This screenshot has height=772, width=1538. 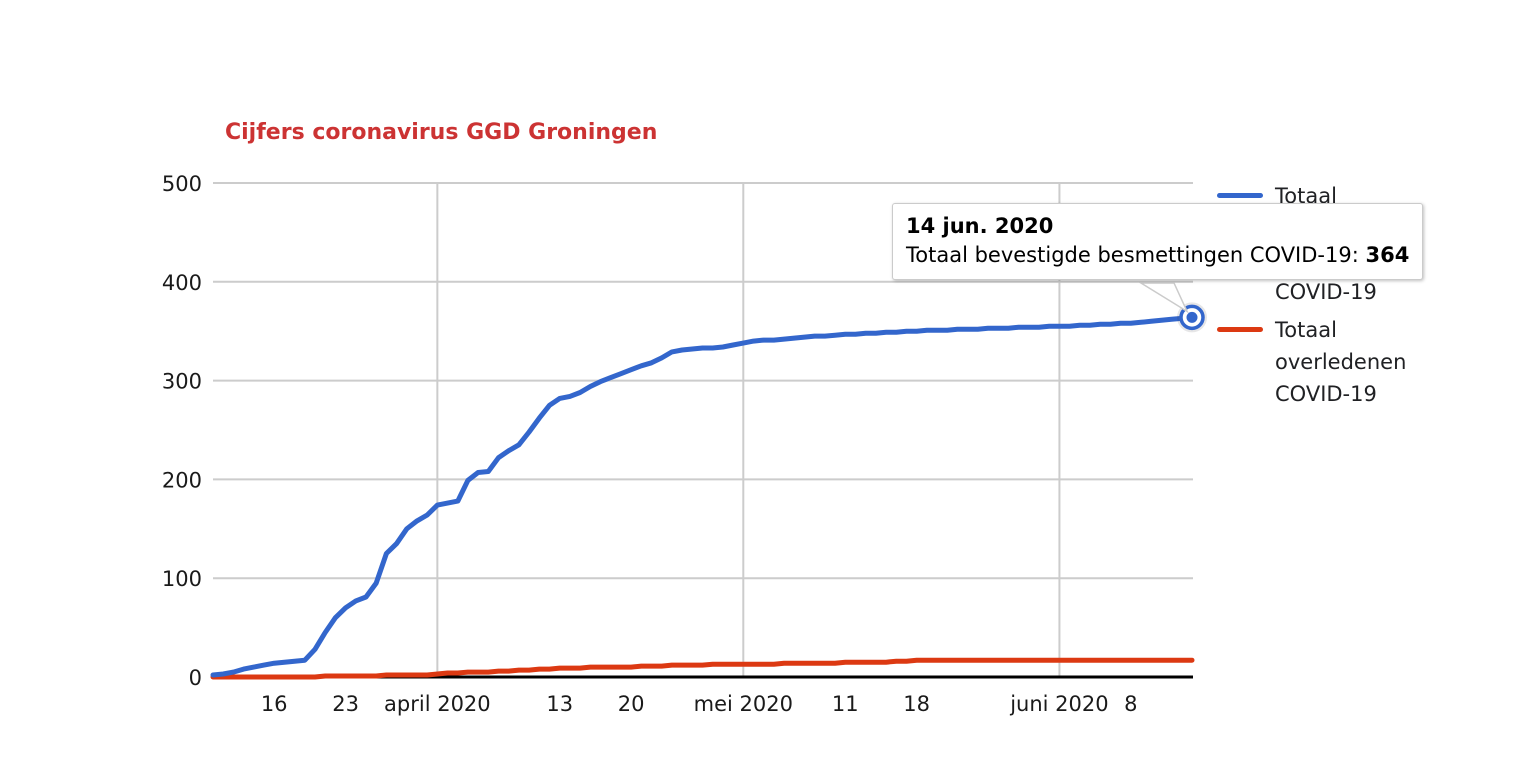 I want to click on y-tick-label: 0, so click(x=195, y=678).